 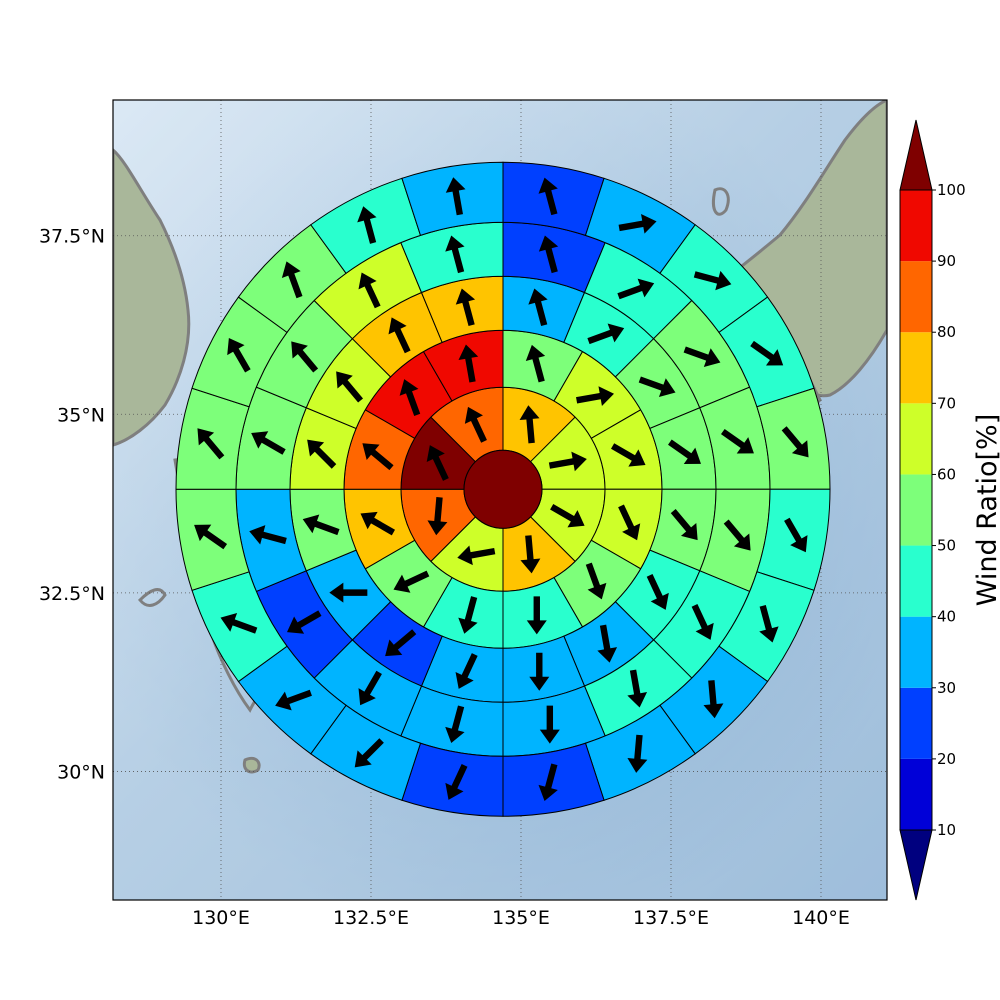 I want to click on colorbar-extend-max, so click(x=916, y=155).